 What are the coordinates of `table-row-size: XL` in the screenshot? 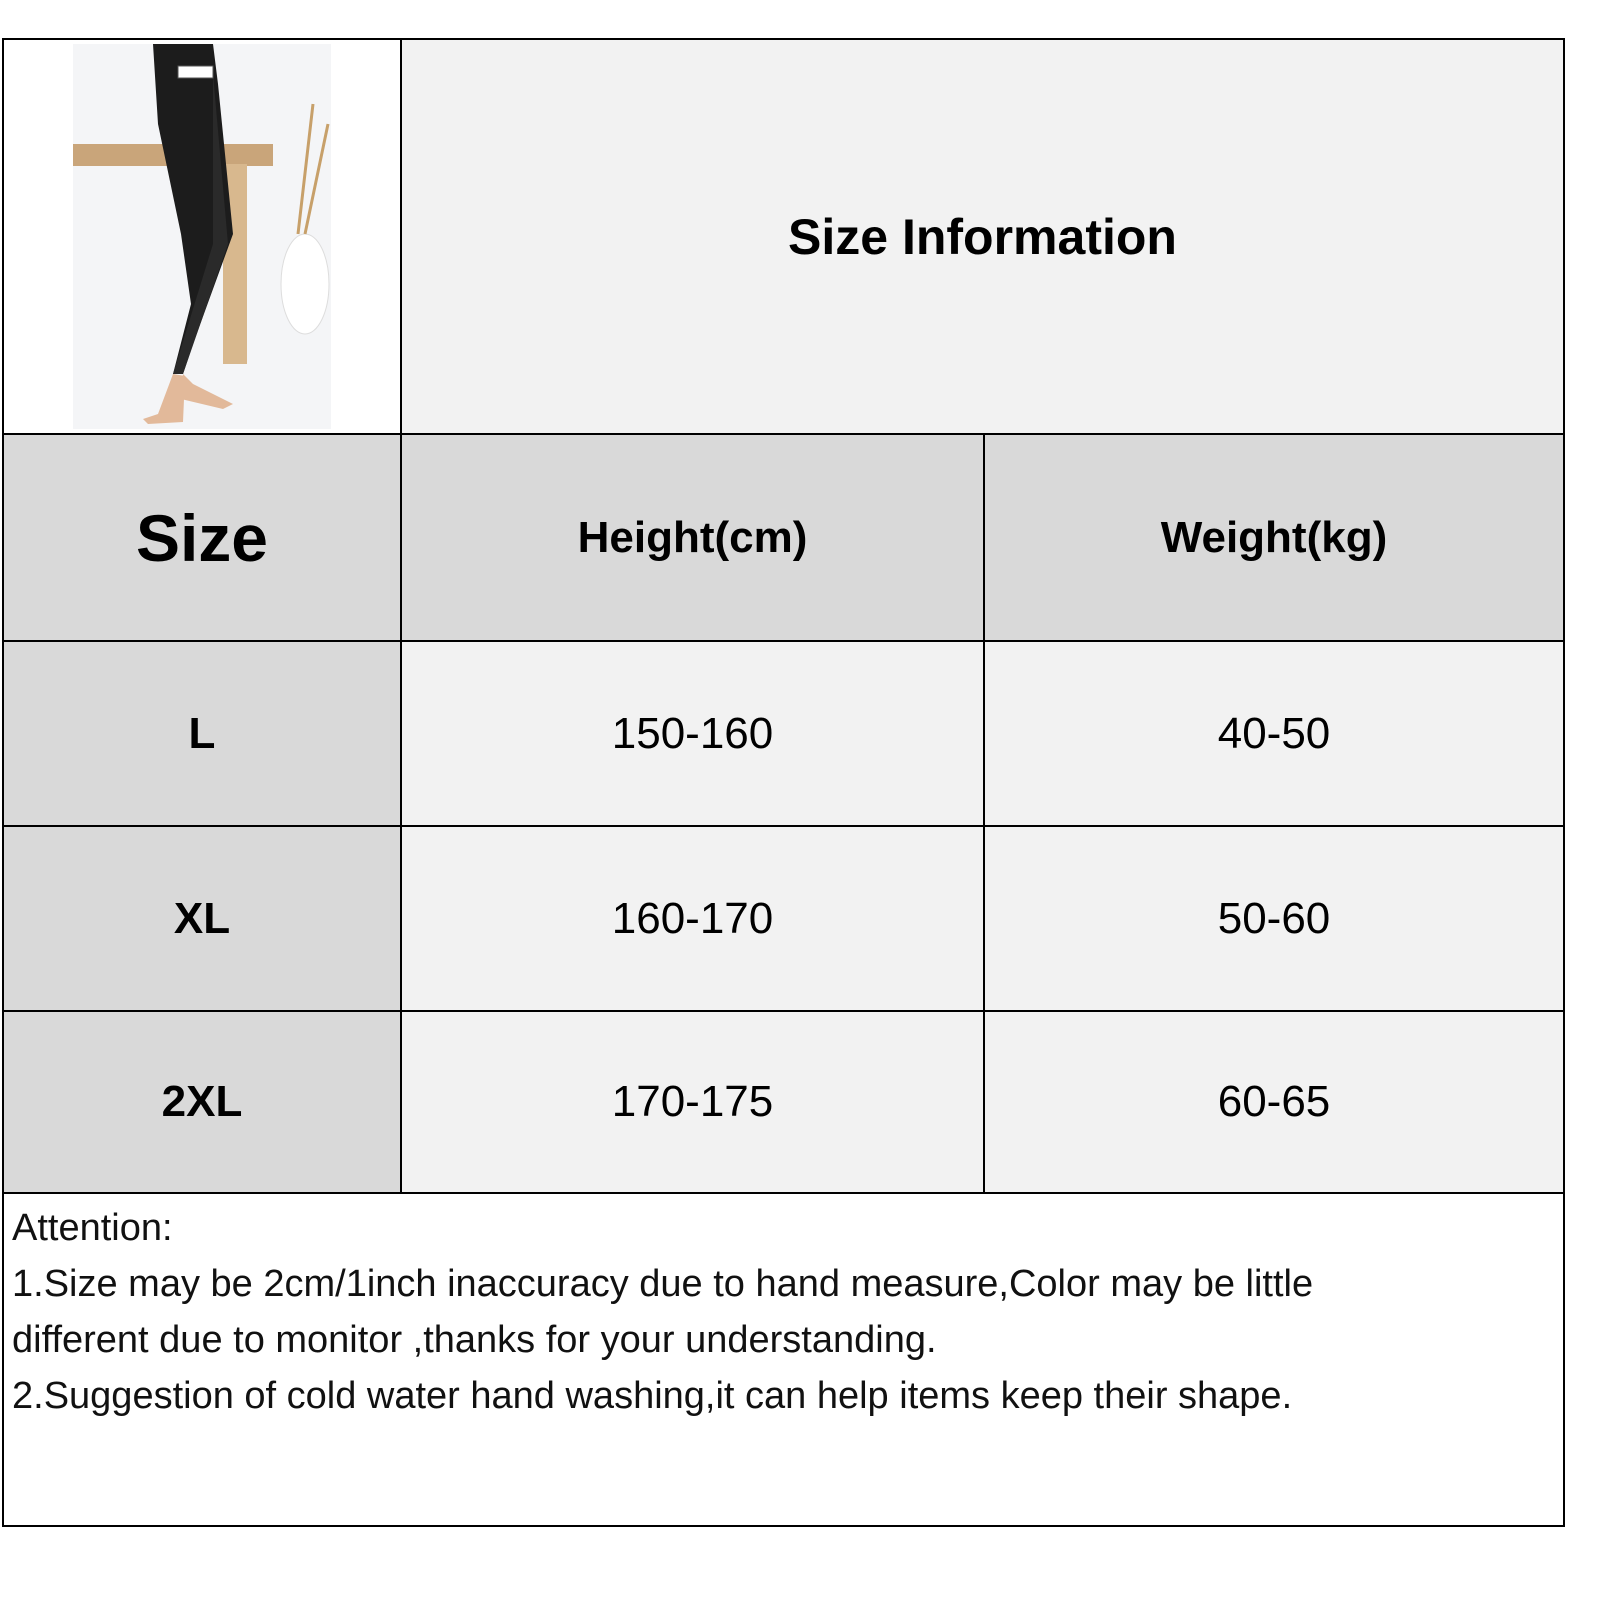 It's located at (203, 919).